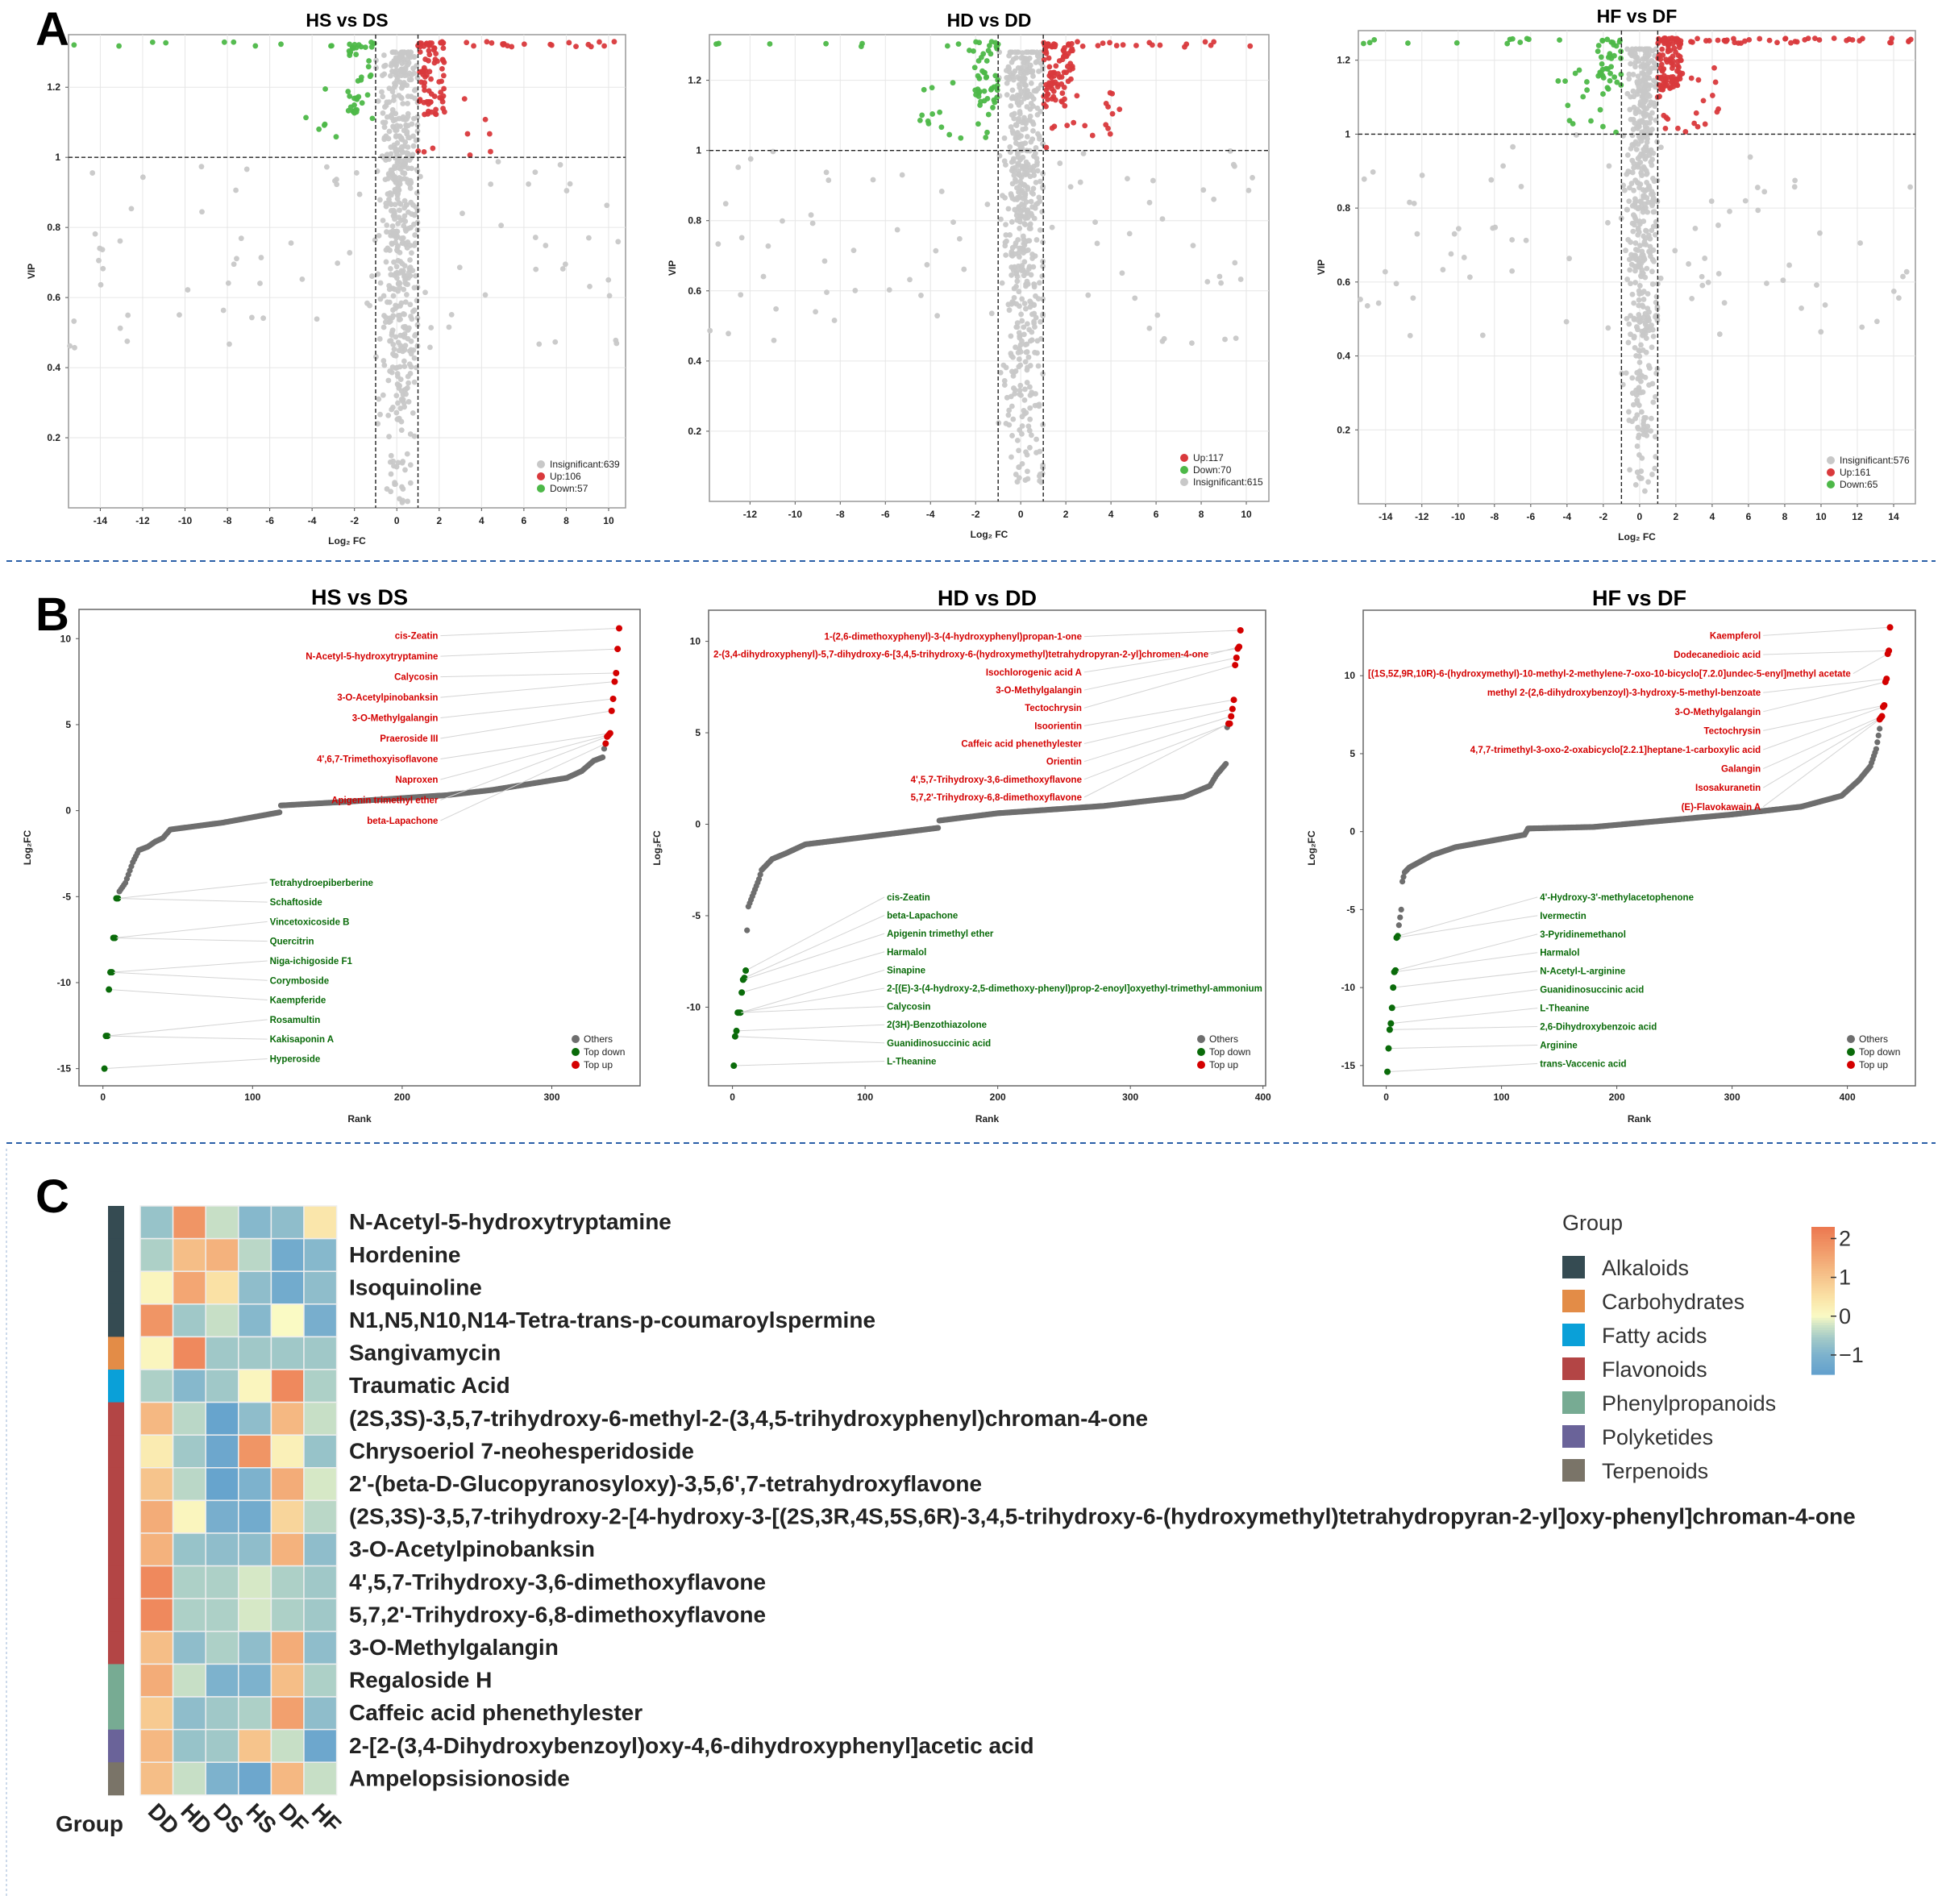  Describe the element at coordinates (1655, 1471) in the screenshot. I see `legend-label: Terpenoids` at that location.